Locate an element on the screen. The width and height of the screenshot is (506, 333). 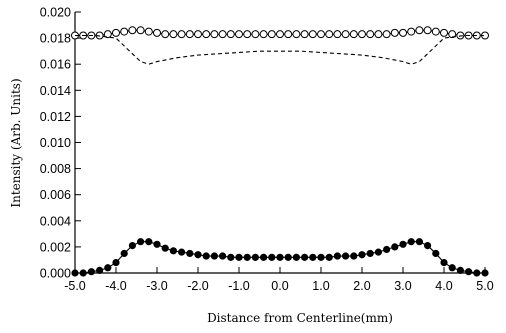
x-tick-label: 2.0 is located at coordinates (361, 286).